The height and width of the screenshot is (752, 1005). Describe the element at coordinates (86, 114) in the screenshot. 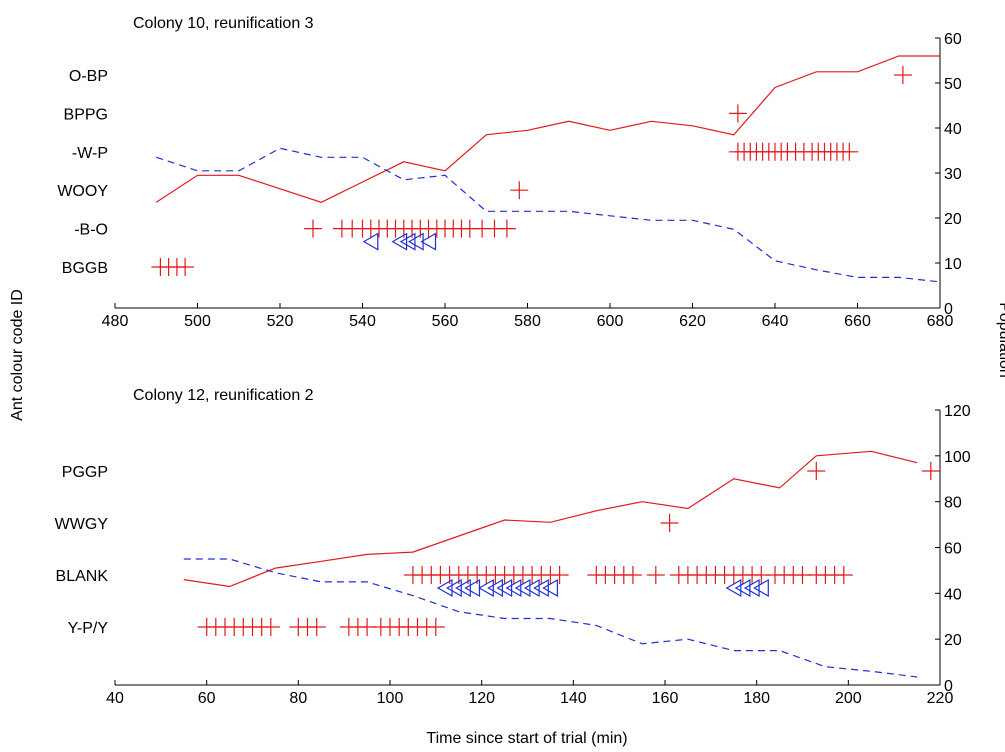

I see `category-label: BPPG` at that location.